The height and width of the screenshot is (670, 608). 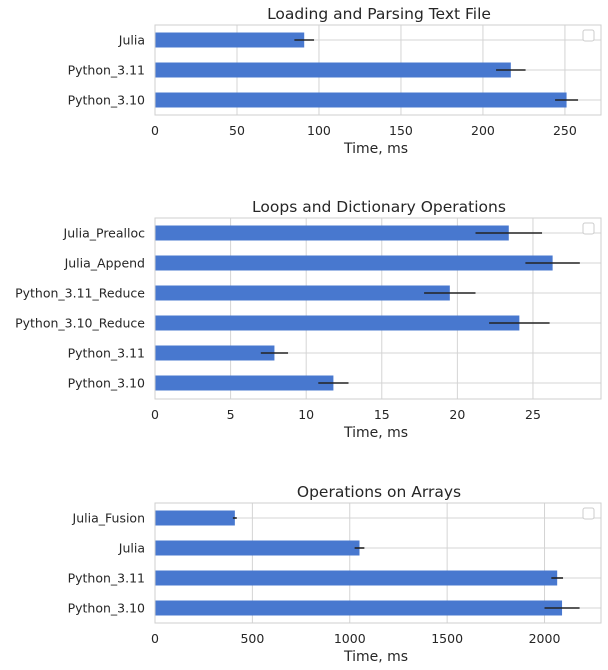 I want to click on x-tick-label: 25, so click(x=533, y=414).